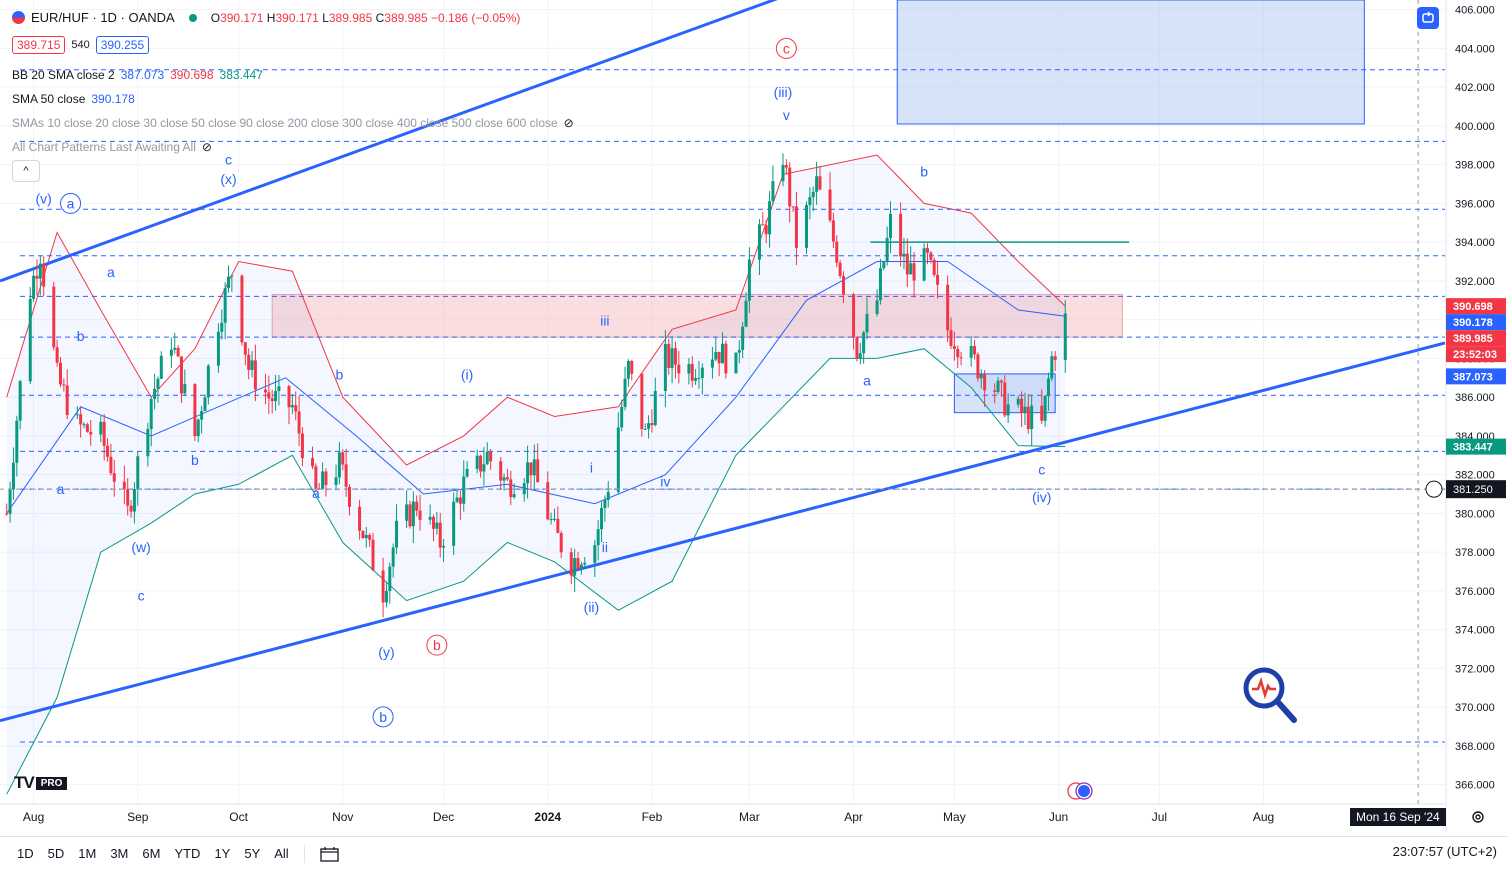  What do you see at coordinates (71, 203) in the screenshot?
I see `wave-circle-label: a` at bounding box center [71, 203].